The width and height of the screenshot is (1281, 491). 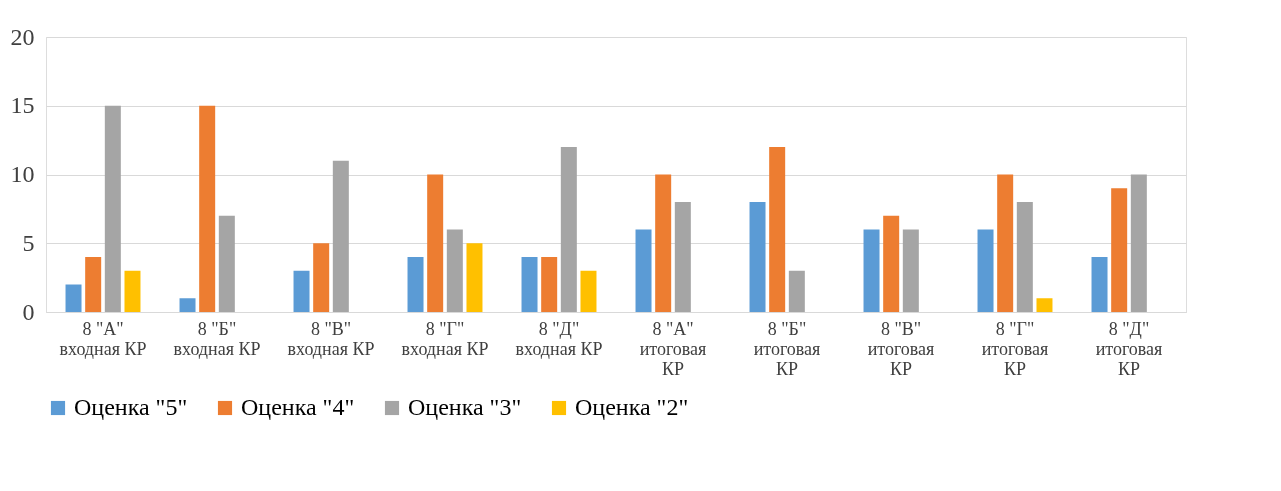 I want to click on y-tick-label: 0, so click(x=28, y=311).